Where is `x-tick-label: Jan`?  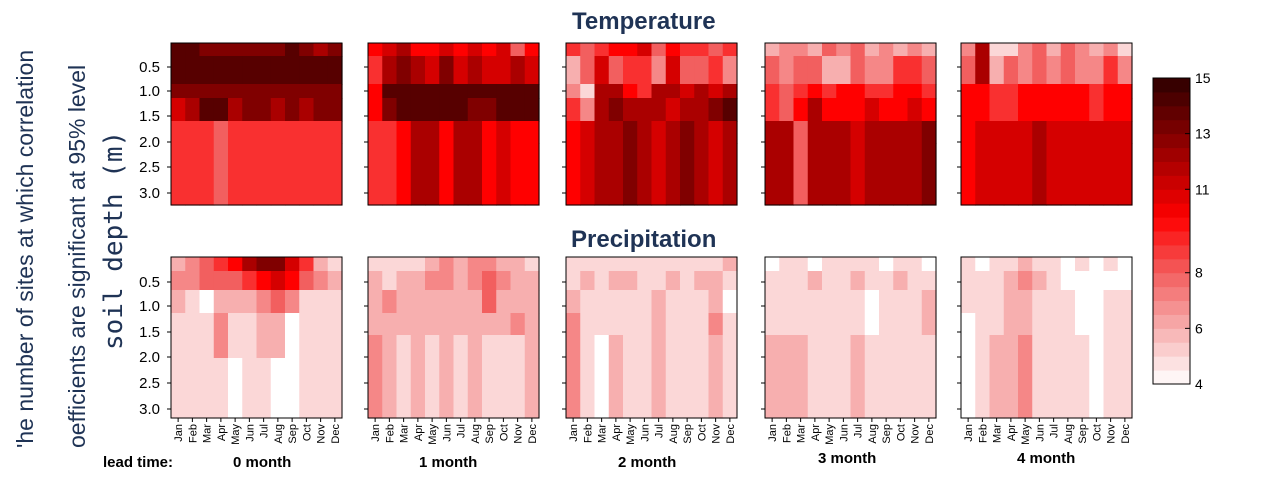
x-tick-label: Jan is located at coordinates (179, 433).